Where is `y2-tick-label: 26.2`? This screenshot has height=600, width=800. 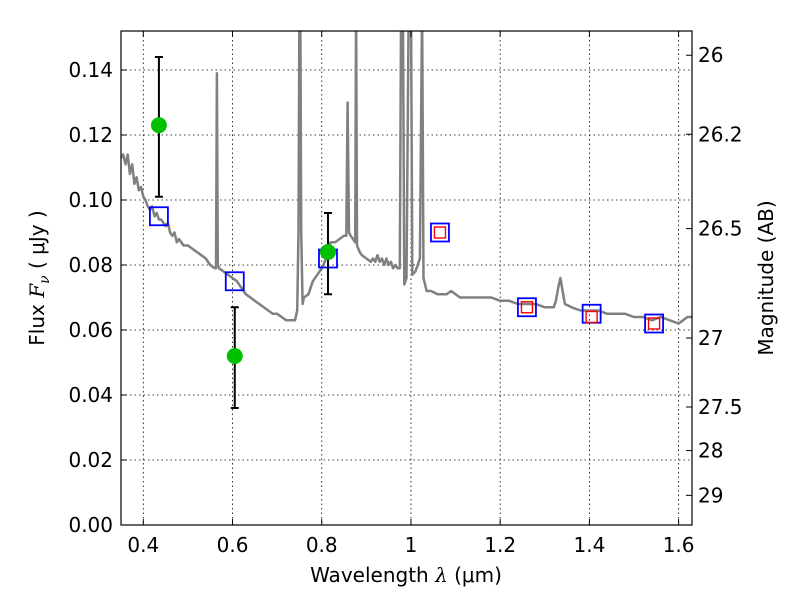
y2-tick-label: 26.2 is located at coordinates (720, 134).